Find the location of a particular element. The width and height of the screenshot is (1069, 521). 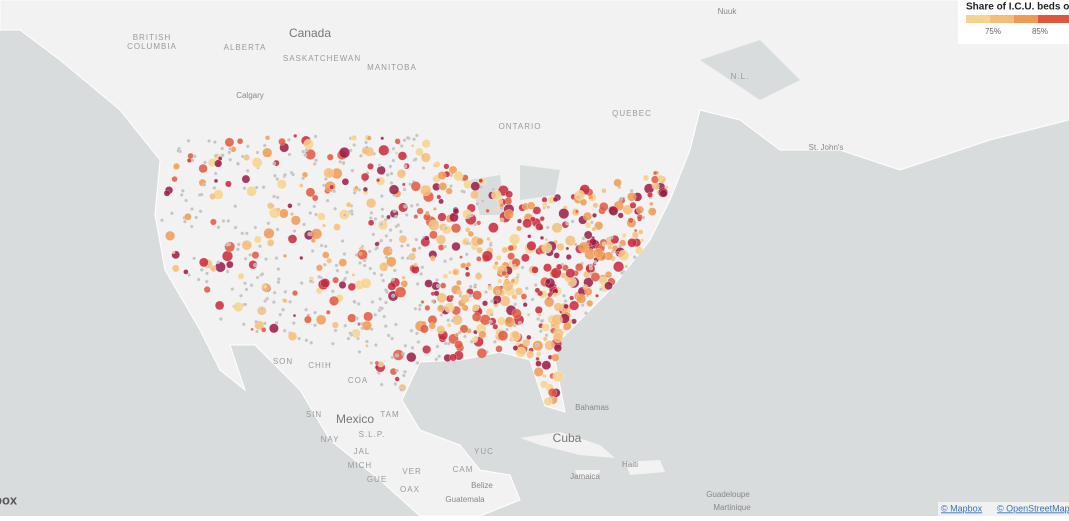

logo: box is located at coordinates (9, 499).